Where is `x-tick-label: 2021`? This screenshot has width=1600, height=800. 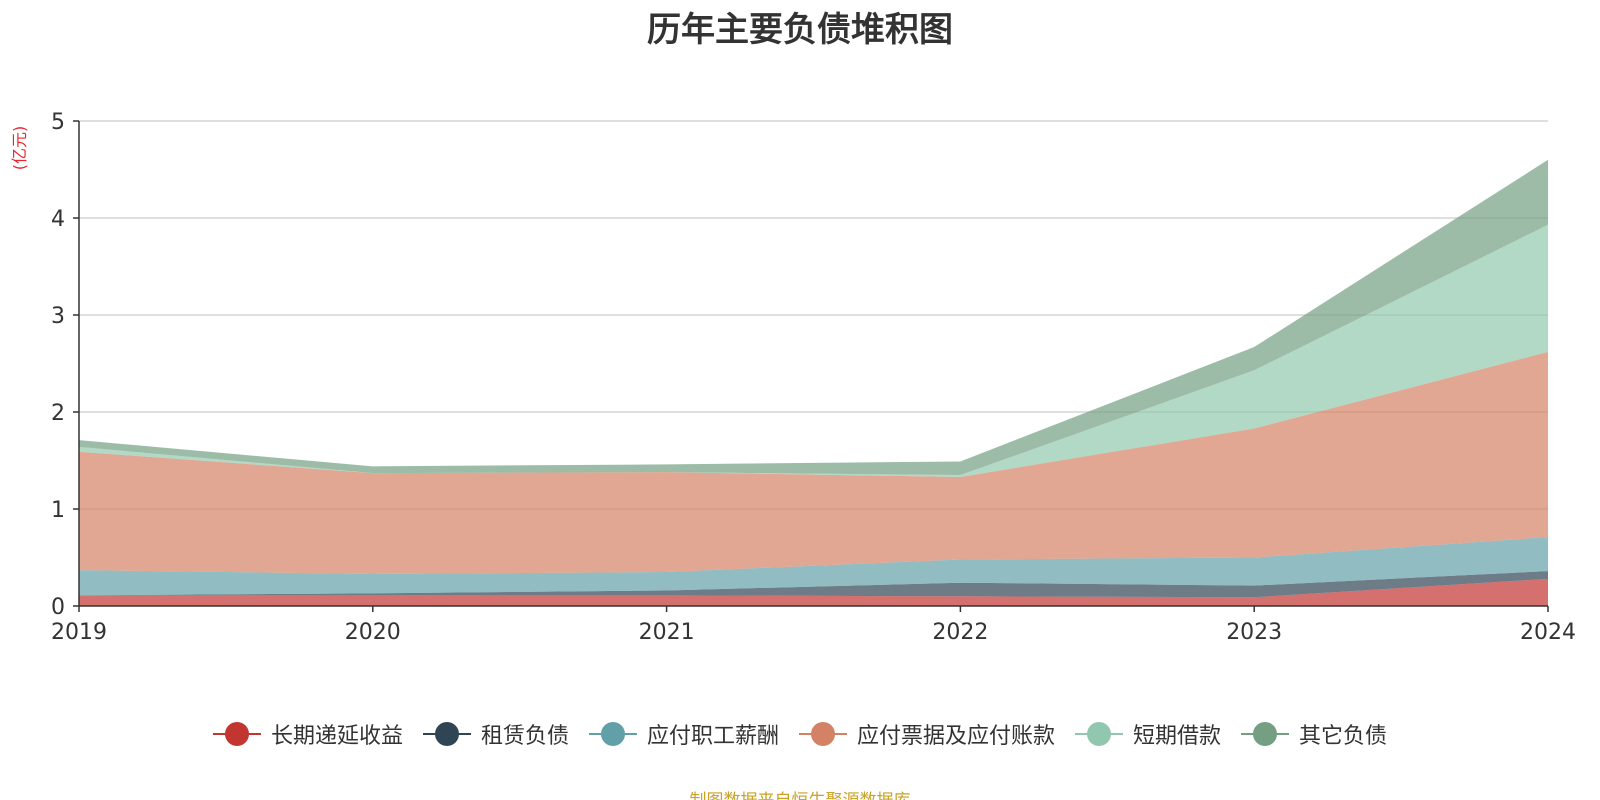
x-tick-label: 2021 is located at coordinates (667, 632).